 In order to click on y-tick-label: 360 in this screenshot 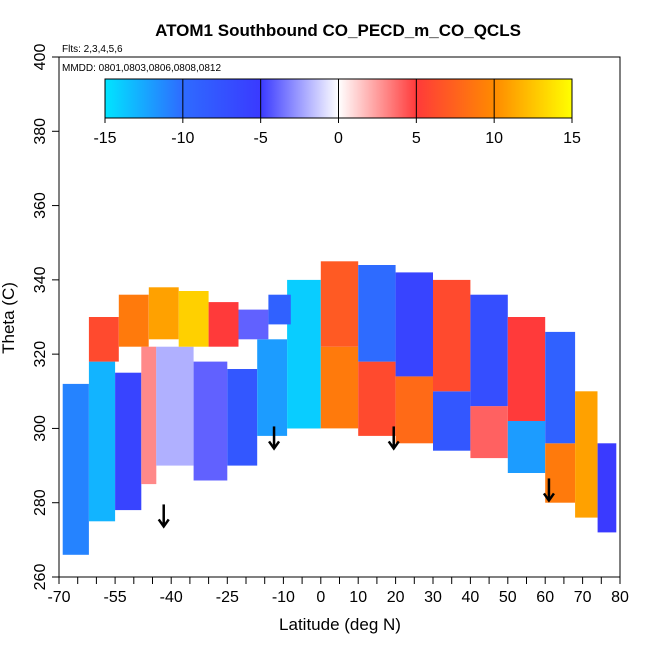, I will do `click(40, 205)`.